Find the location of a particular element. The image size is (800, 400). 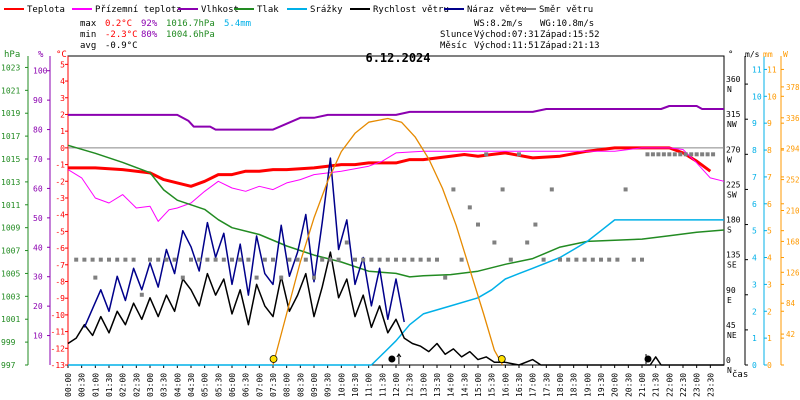

rain-tick-label: 3 is located at coordinates (769, 284).